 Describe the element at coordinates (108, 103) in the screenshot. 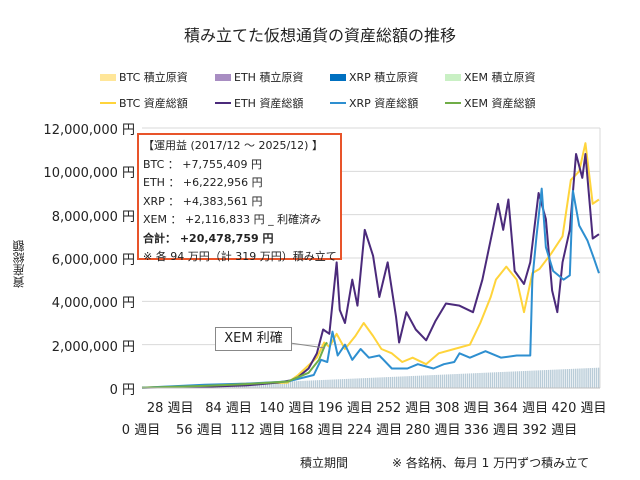

I see `legend-line` at that location.